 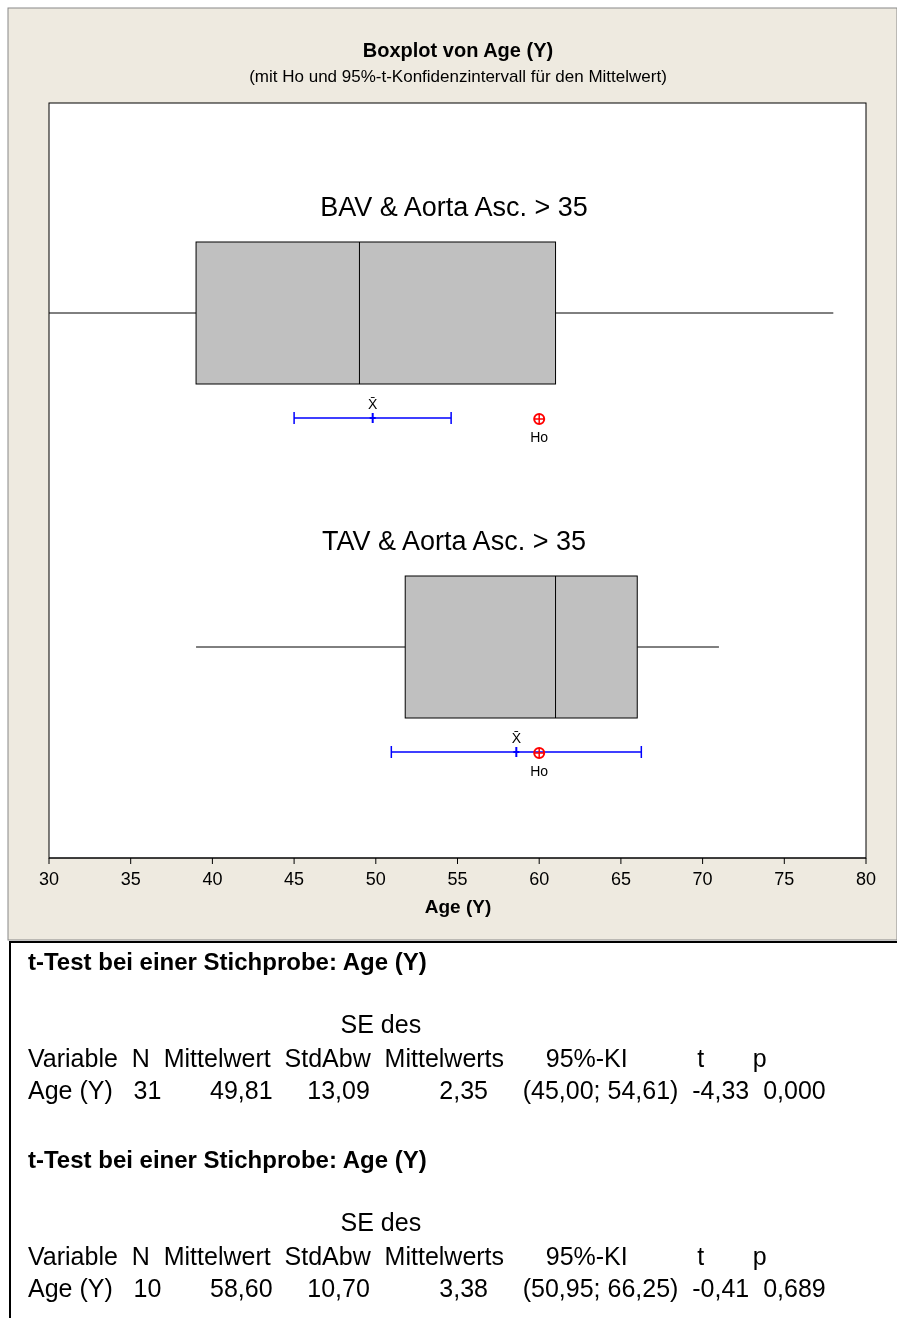 What do you see at coordinates (458, 50) in the screenshot?
I see `chart-title: Boxplot von Age (Y)` at bounding box center [458, 50].